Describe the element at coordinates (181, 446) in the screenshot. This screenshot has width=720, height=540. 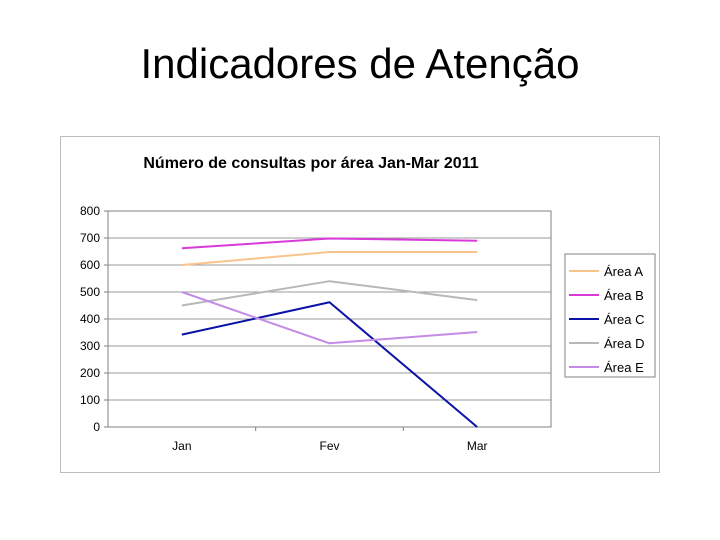
I see `x-tick-label: Jan` at that location.